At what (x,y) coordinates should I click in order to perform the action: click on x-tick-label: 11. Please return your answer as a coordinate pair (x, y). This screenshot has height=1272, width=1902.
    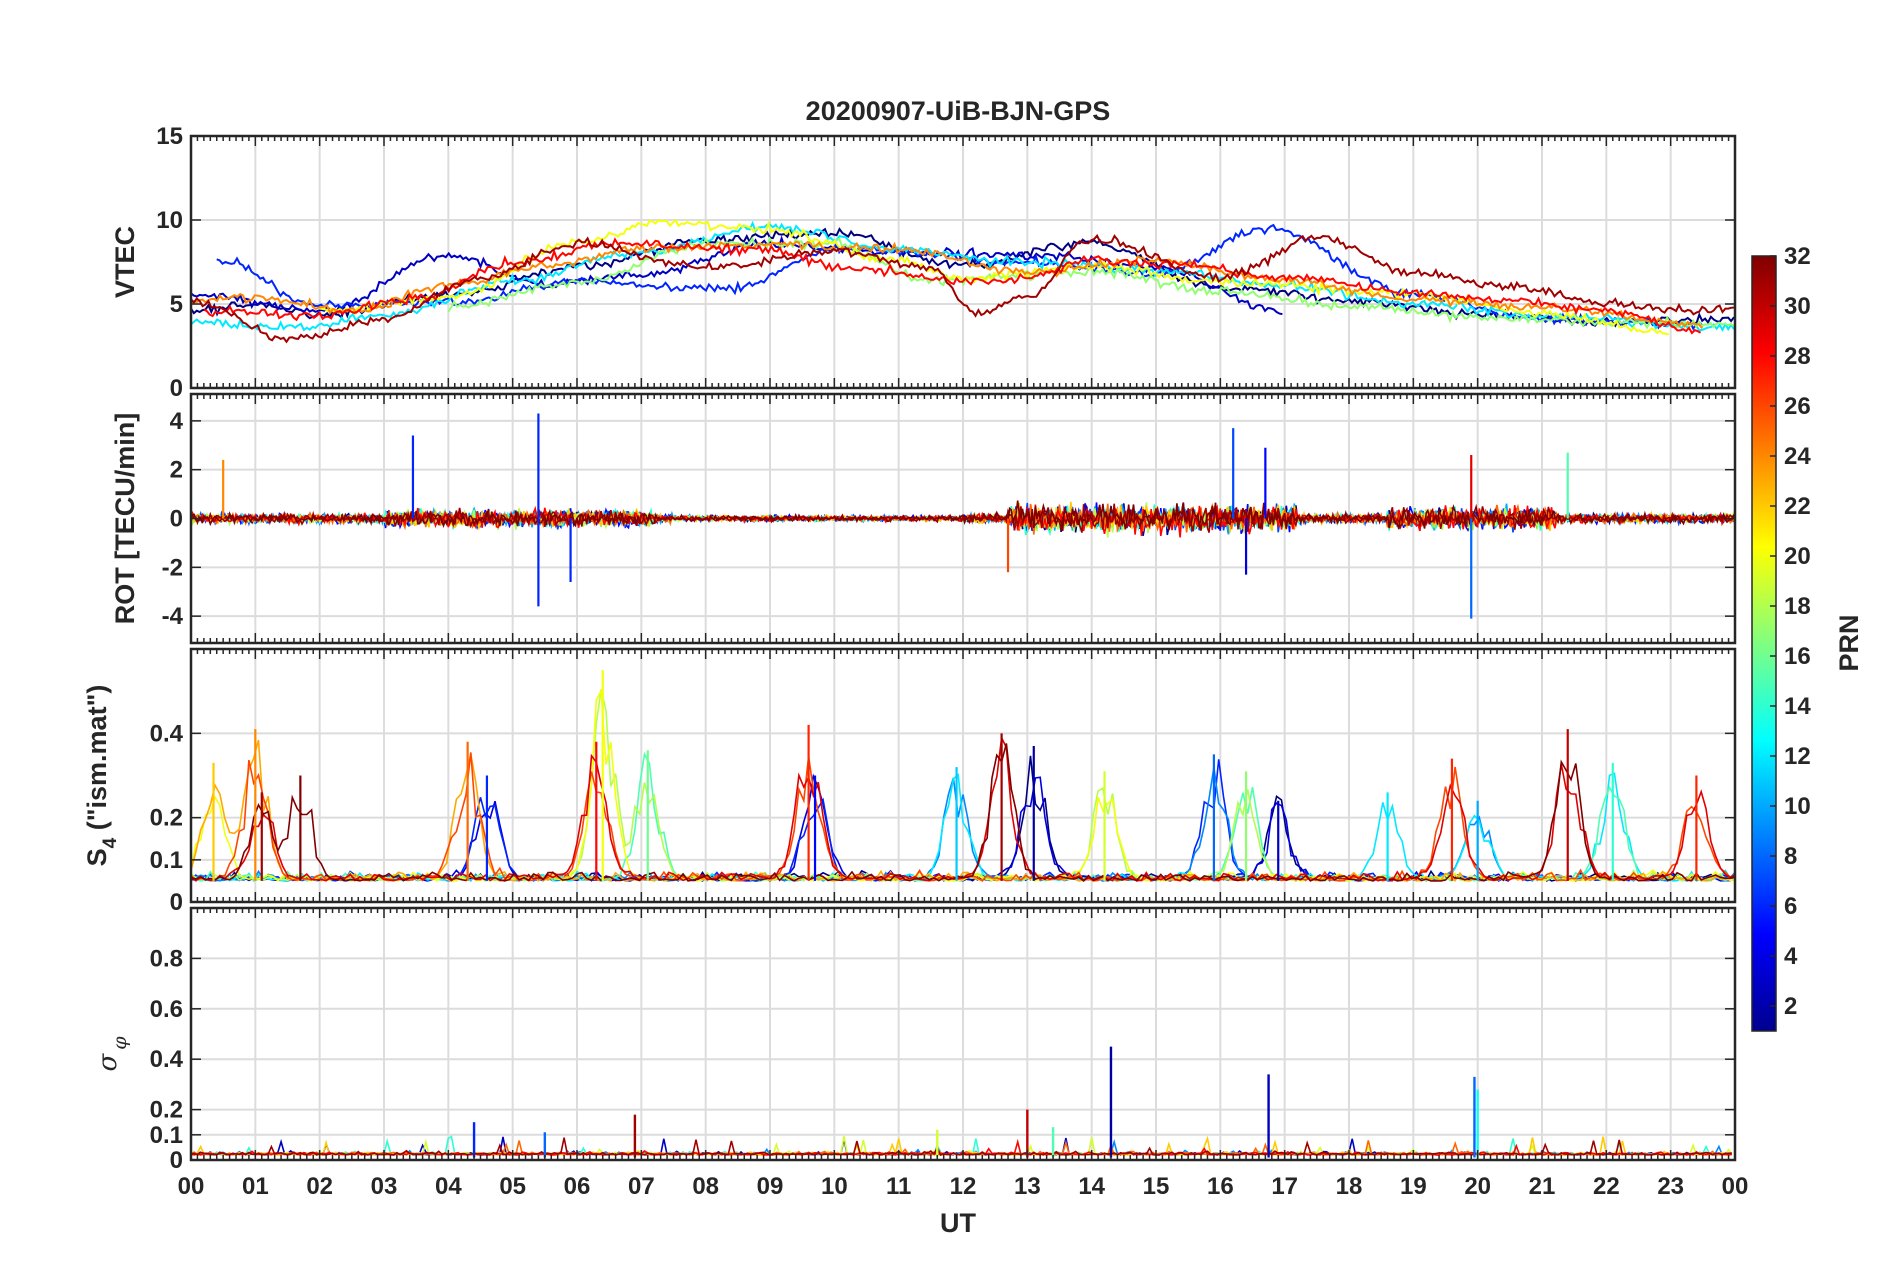
    Looking at the image, I should click on (898, 1186).